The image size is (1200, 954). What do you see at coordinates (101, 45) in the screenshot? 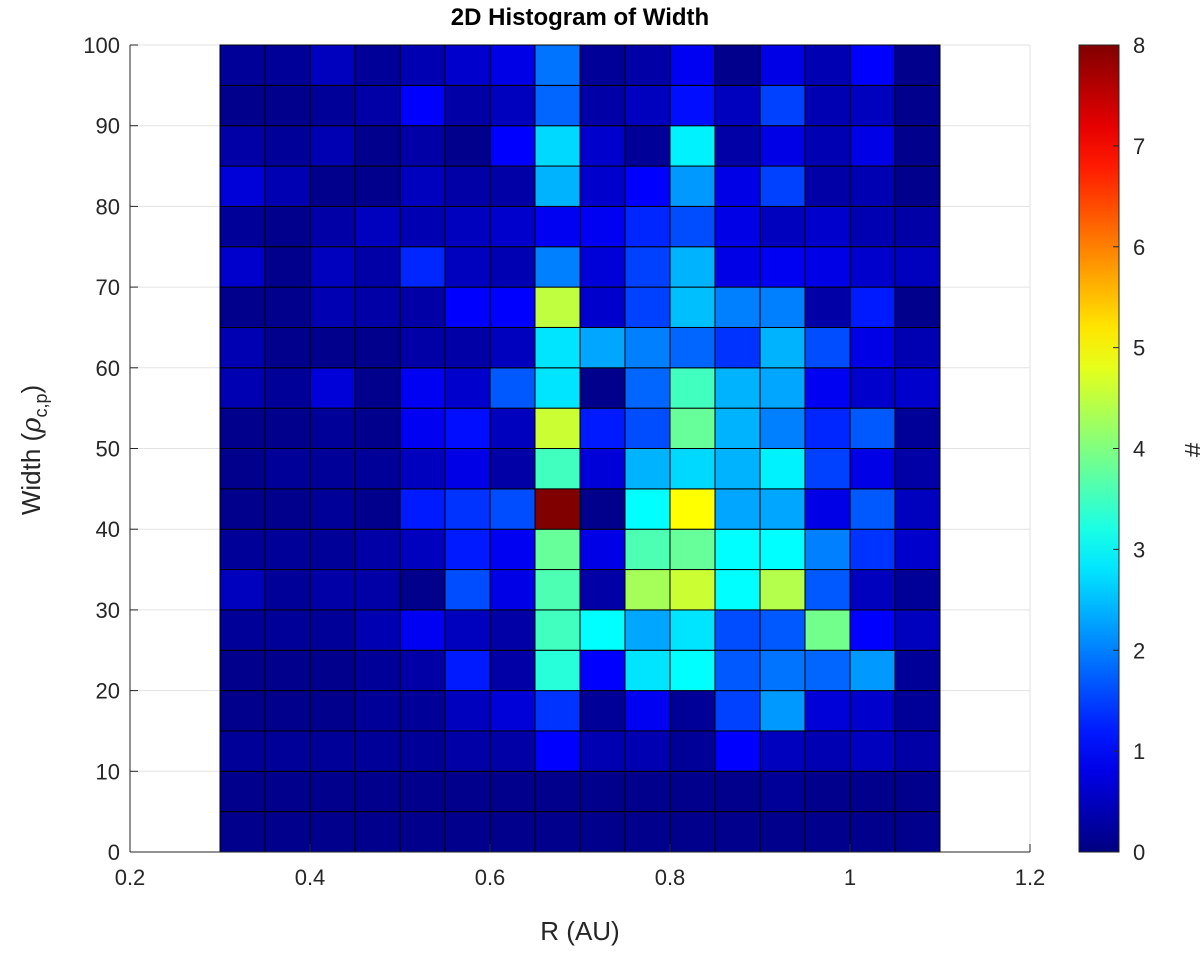
I see `y-tick-label: 100` at bounding box center [101, 45].